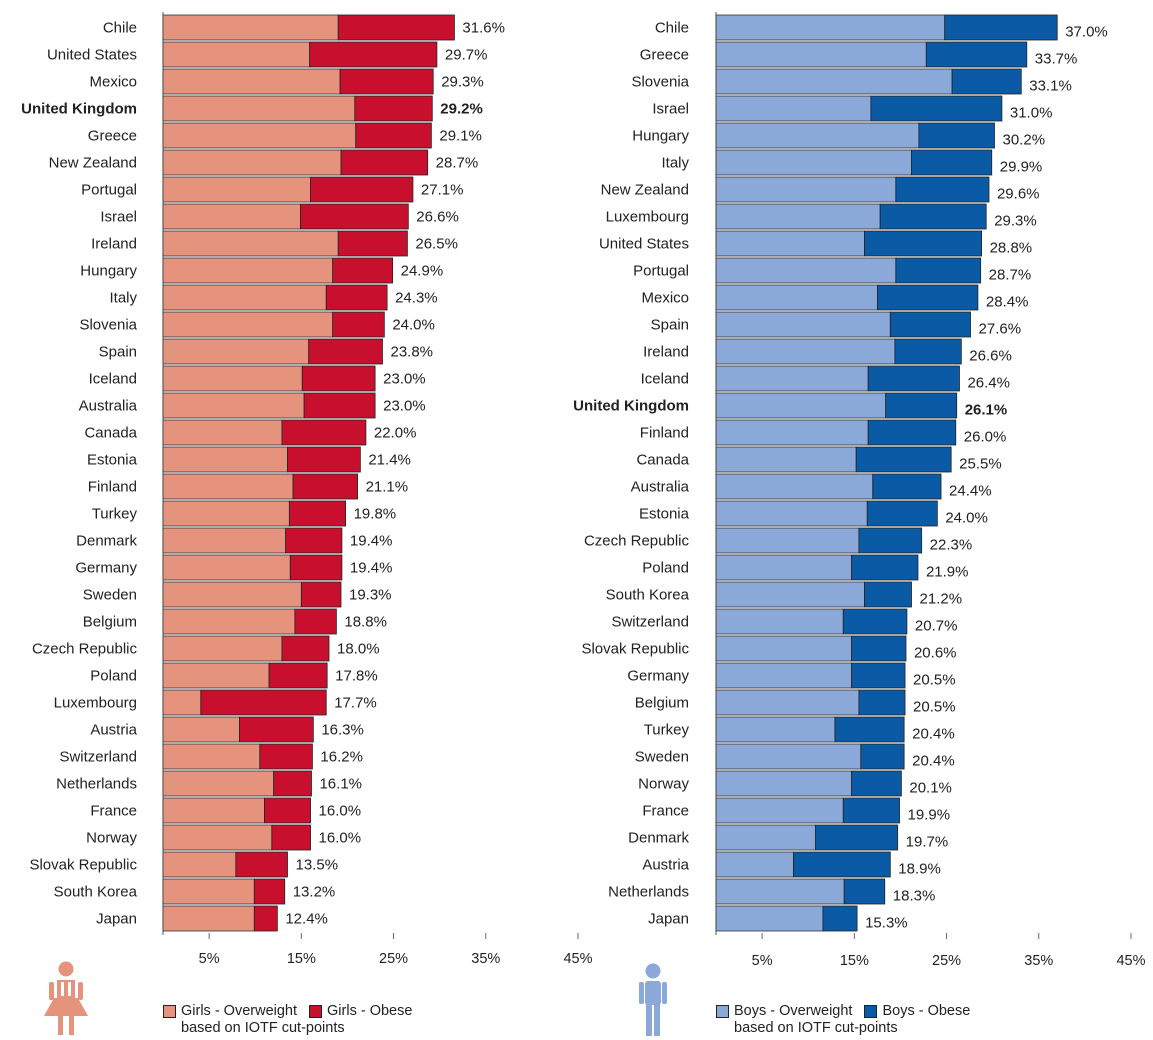 The image size is (1153, 1040). Describe the element at coordinates (662, 757) in the screenshot. I see `boys-category-label: Sweden` at that location.